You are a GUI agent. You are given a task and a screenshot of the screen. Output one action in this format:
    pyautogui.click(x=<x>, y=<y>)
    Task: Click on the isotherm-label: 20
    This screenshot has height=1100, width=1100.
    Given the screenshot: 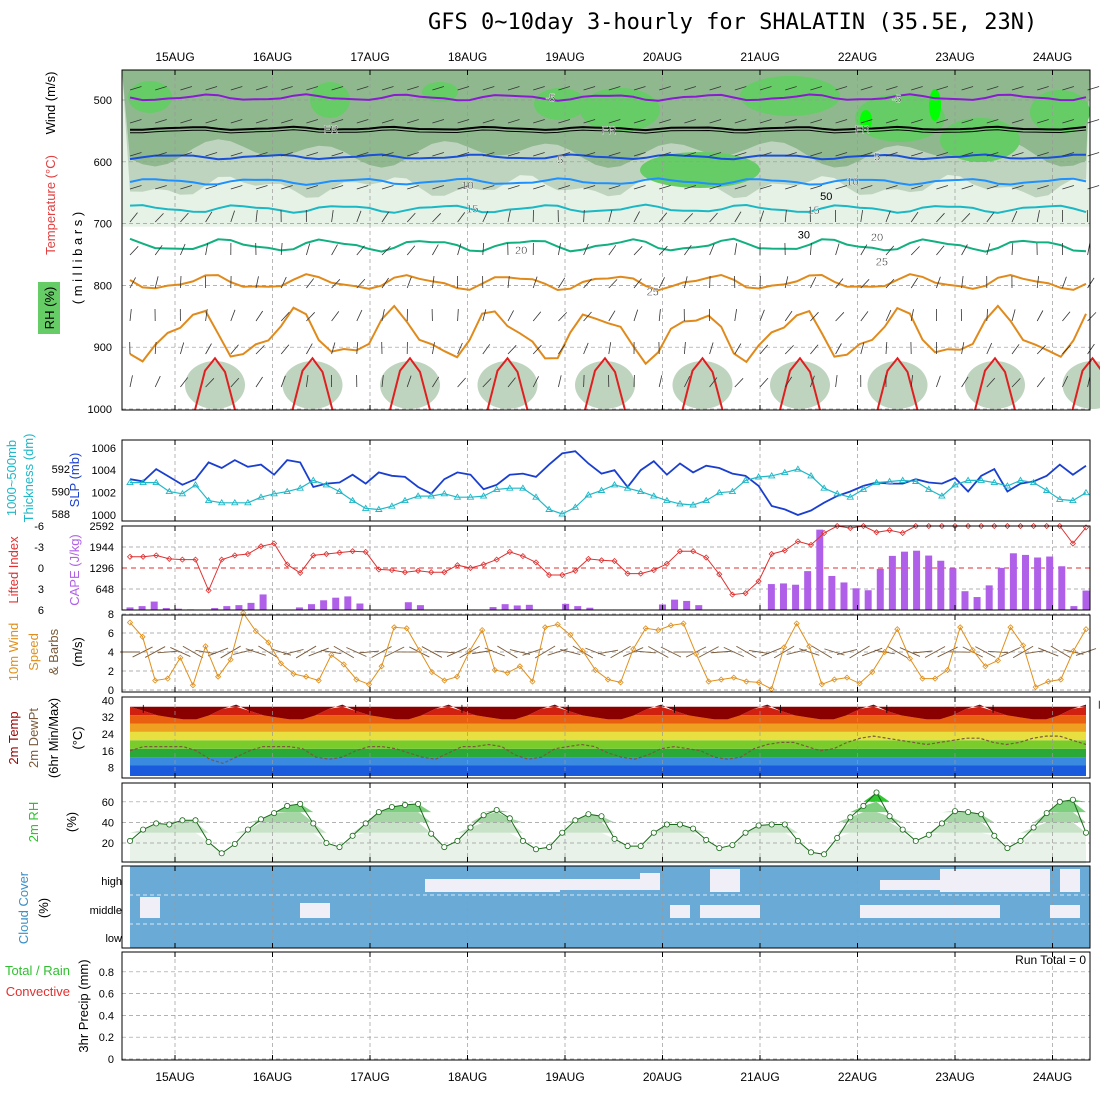 What is the action you would take?
    pyautogui.click(x=521, y=251)
    